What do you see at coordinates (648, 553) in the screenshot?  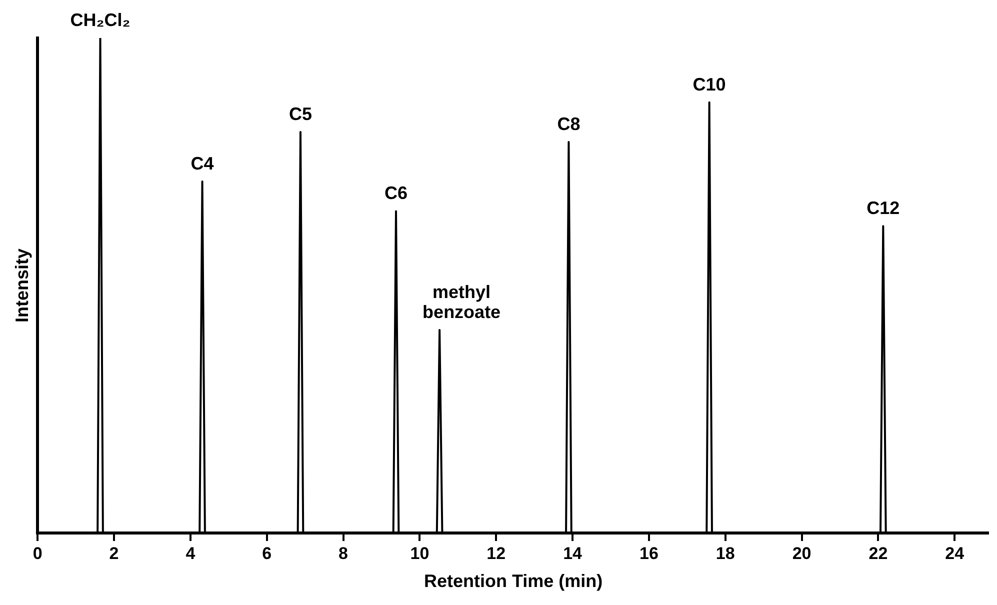 I see `x-tick-label: 16` at bounding box center [648, 553].